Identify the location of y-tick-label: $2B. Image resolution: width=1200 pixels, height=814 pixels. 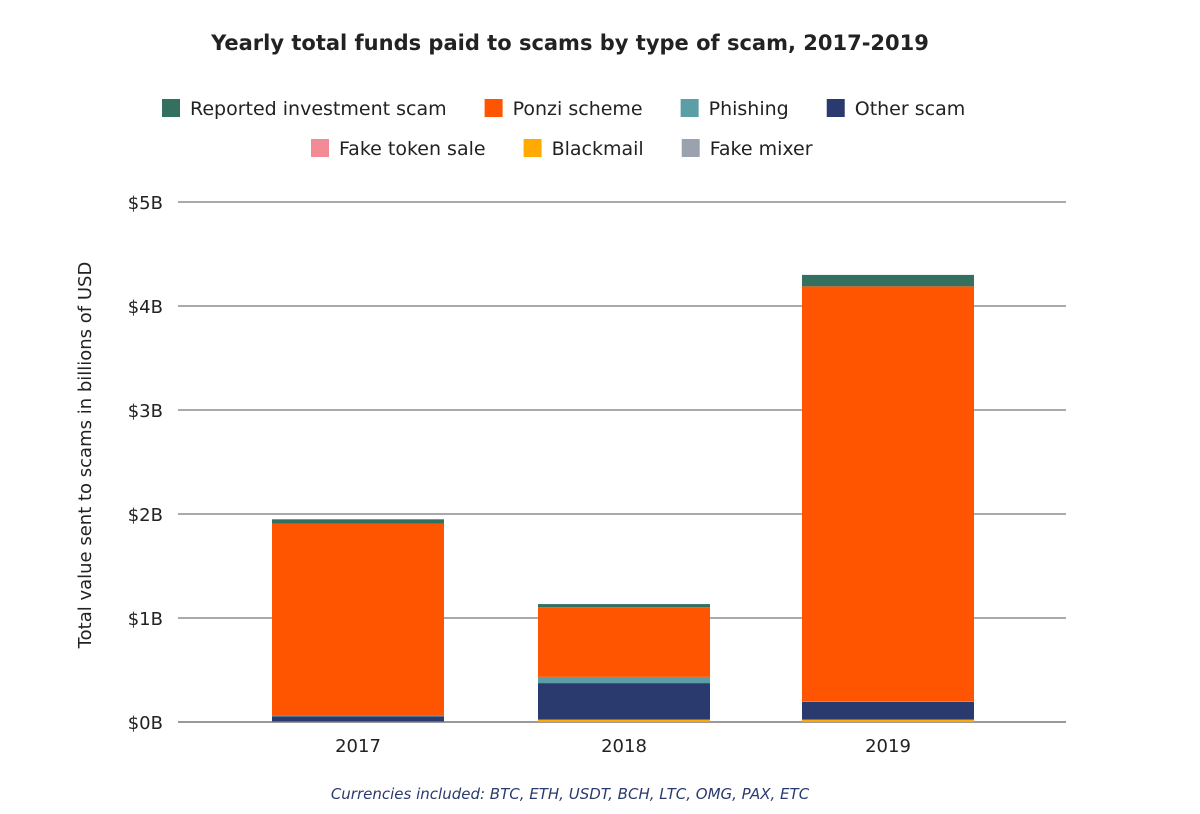
(145, 515).